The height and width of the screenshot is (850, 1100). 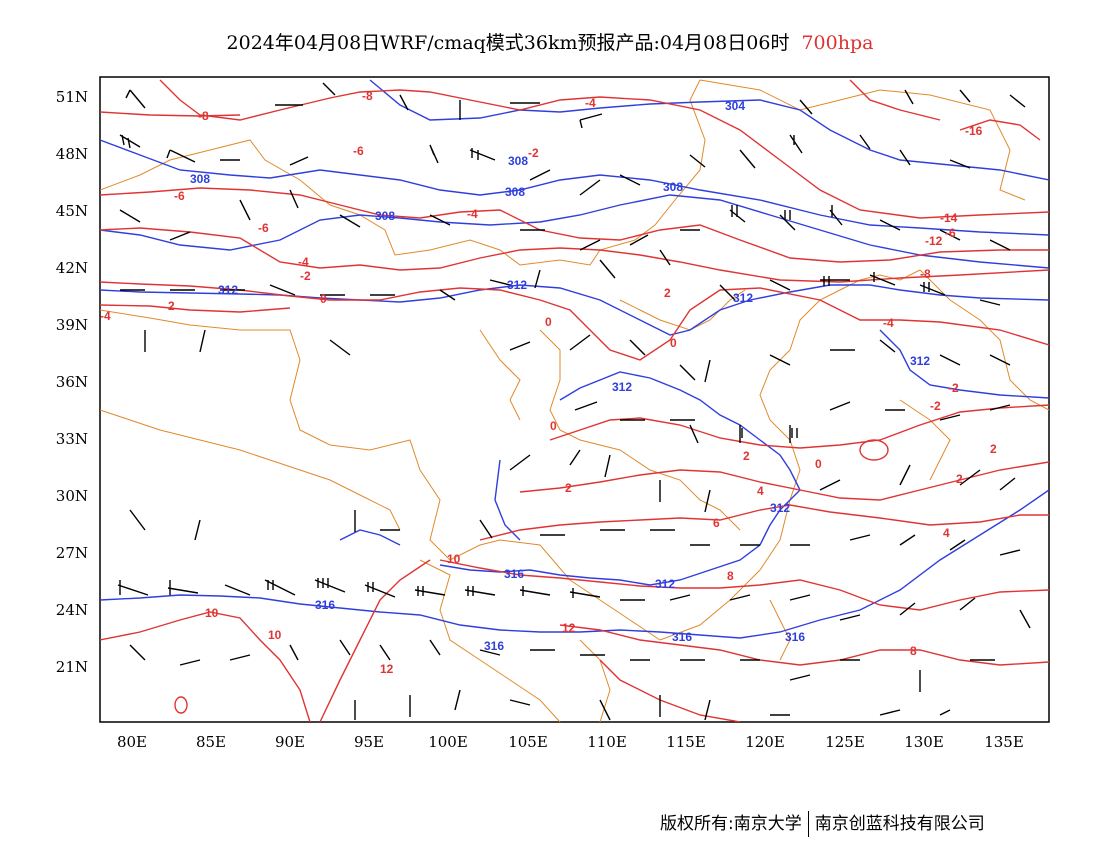 What do you see at coordinates (716, 523) in the screenshot?
I see `temp-label: 6` at bounding box center [716, 523].